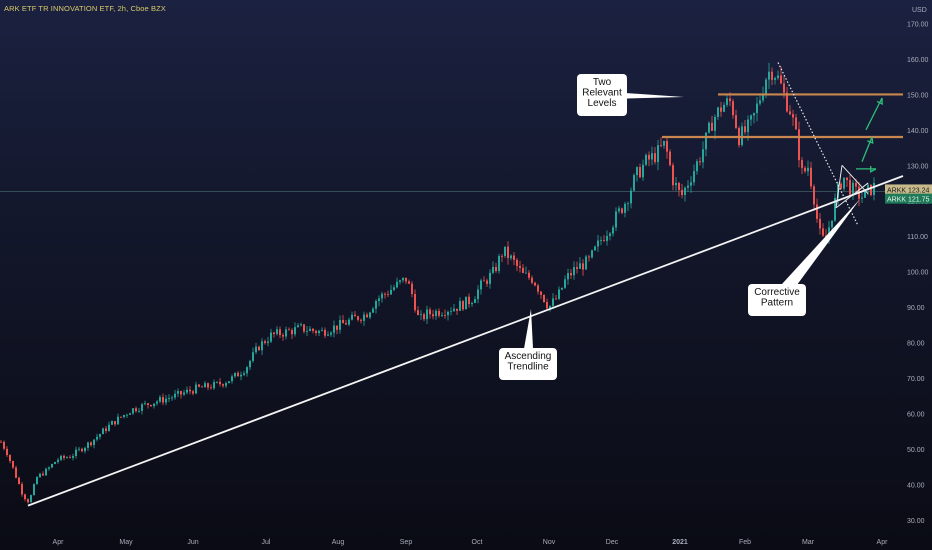 The image size is (932, 550). Describe the element at coordinates (916, 450) in the screenshot. I see `y-tick-label: 50.00` at that location.